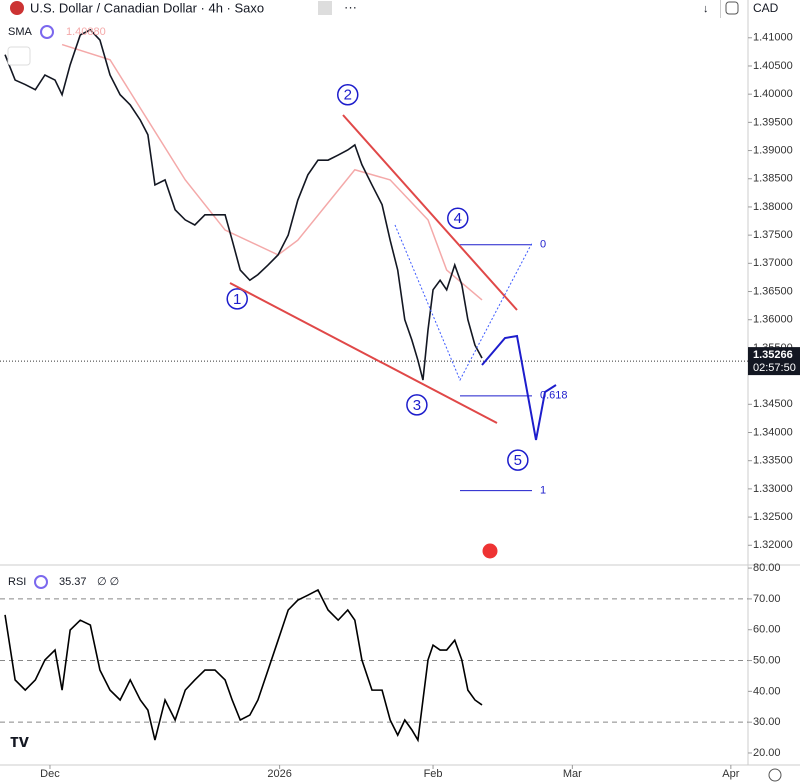 This screenshot has width=800, height=783. Describe the element at coordinates (773, 432) in the screenshot. I see `y-tick-label: 1.34000` at that location.